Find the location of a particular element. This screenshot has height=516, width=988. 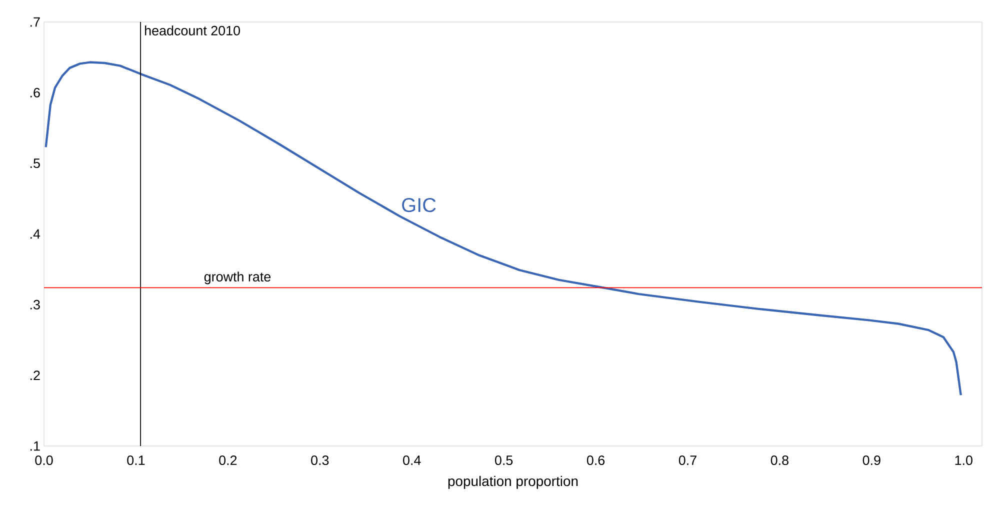

x-tick-label: 0.4 is located at coordinates (412, 461).